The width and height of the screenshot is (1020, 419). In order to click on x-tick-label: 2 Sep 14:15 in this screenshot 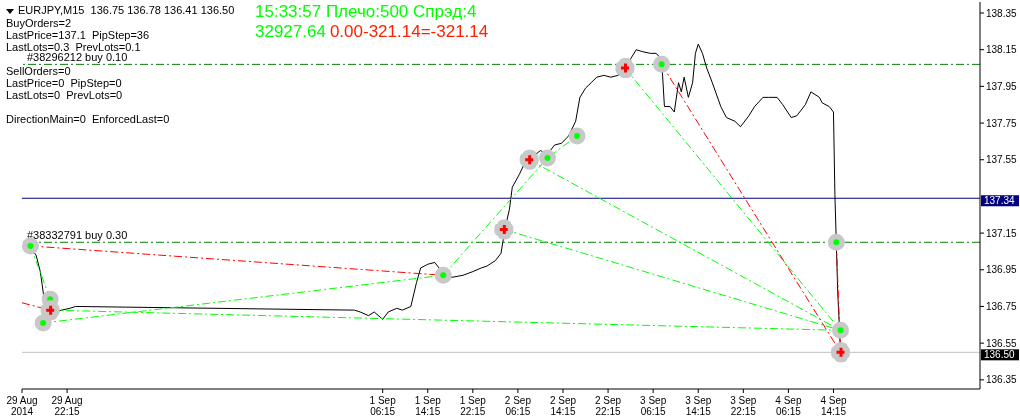, I will do `click(563, 406)`.